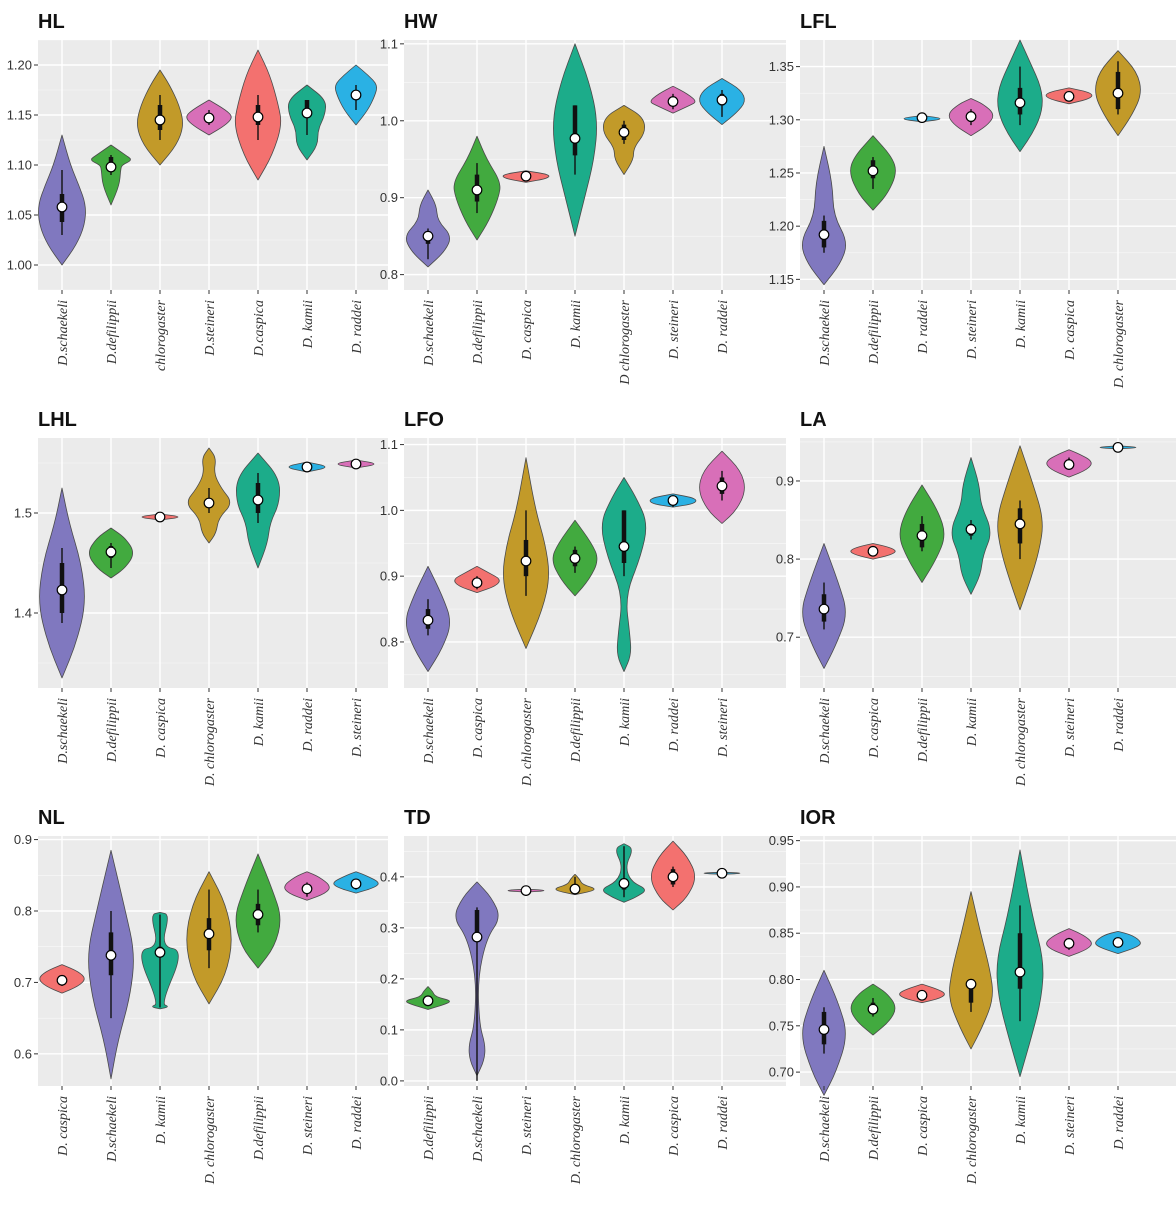 The width and height of the screenshot is (1176, 1212). I want to click on y-tick-label: 1.20, so click(781, 226).